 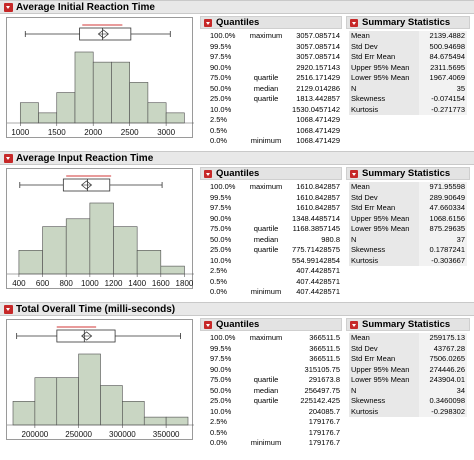 I want to click on x-tick-label: 1000, so click(x=20, y=132).